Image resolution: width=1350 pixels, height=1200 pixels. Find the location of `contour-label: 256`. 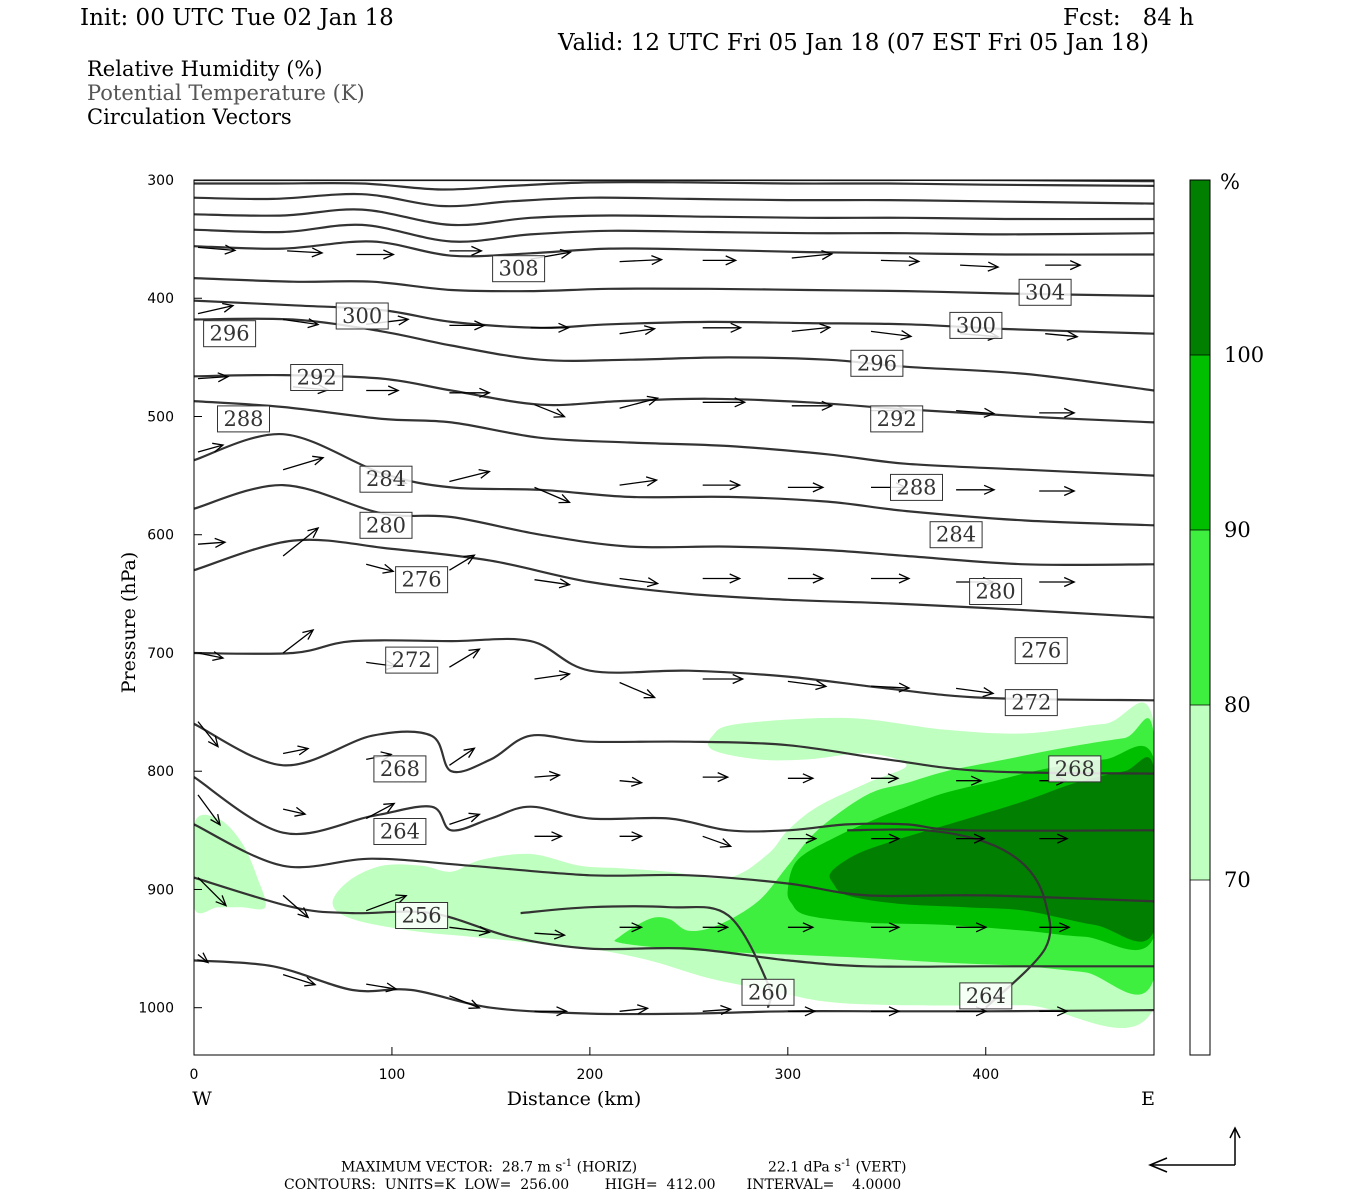

contour-label: 256 is located at coordinates (422, 915).